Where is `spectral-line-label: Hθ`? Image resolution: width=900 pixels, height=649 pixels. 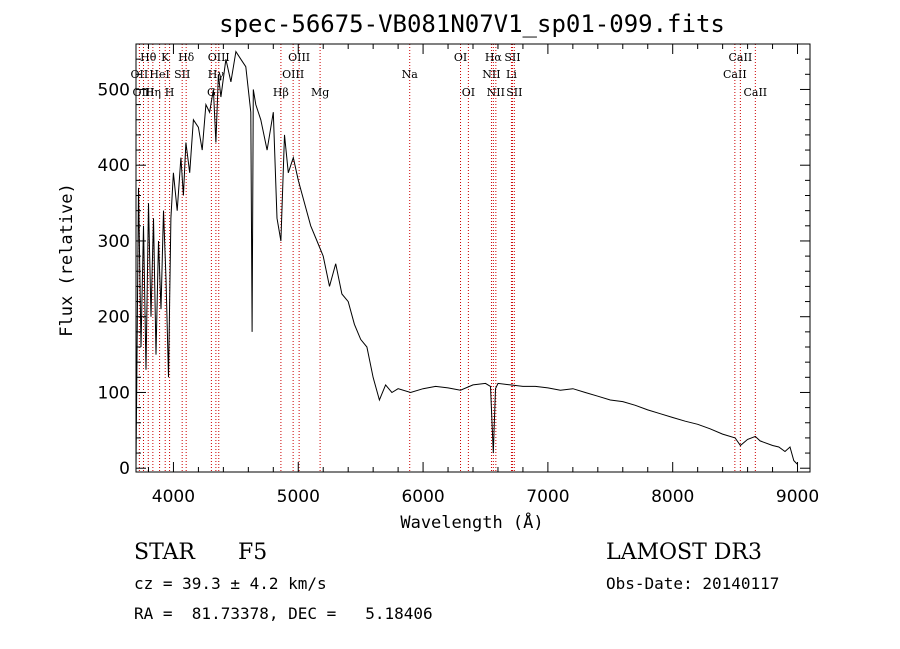
spectral-line-label: Hθ is located at coordinates (148, 57).